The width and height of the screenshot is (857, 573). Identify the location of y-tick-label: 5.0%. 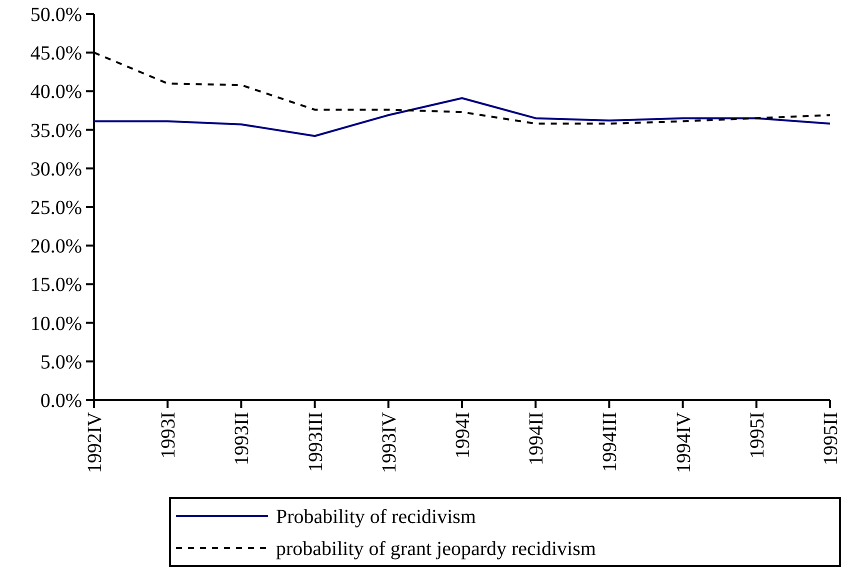
(61, 362).